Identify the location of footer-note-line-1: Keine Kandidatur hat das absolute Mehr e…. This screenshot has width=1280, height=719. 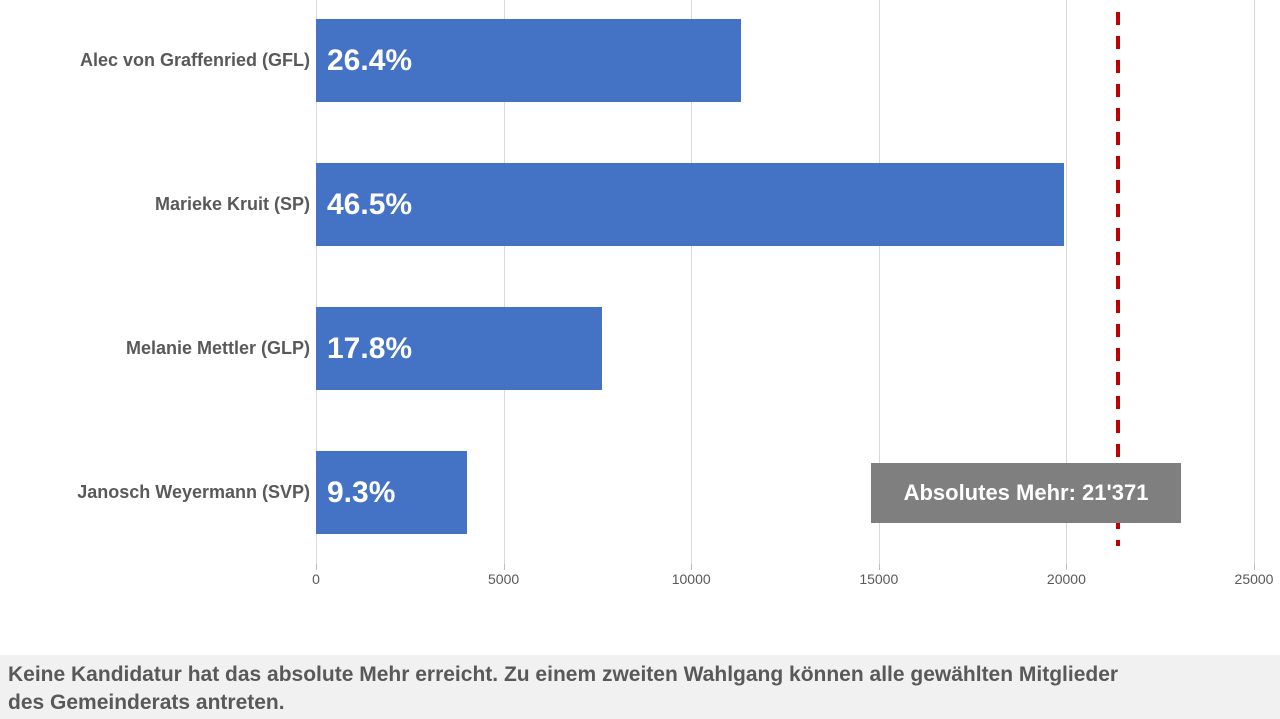
(563, 674).